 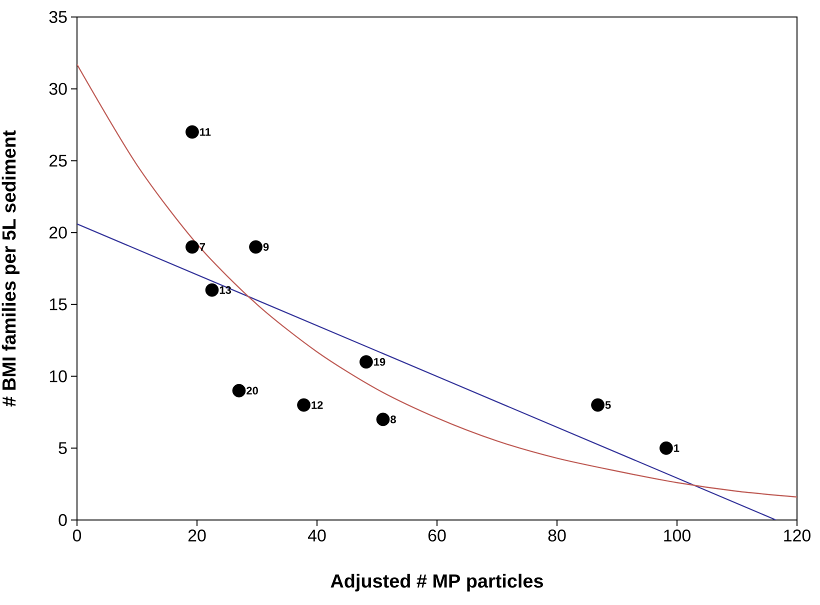 What do you see at coordinates (77, 536) in the screenshot?
I see `x-tick-label: 0` at bounding box center [77, 536].